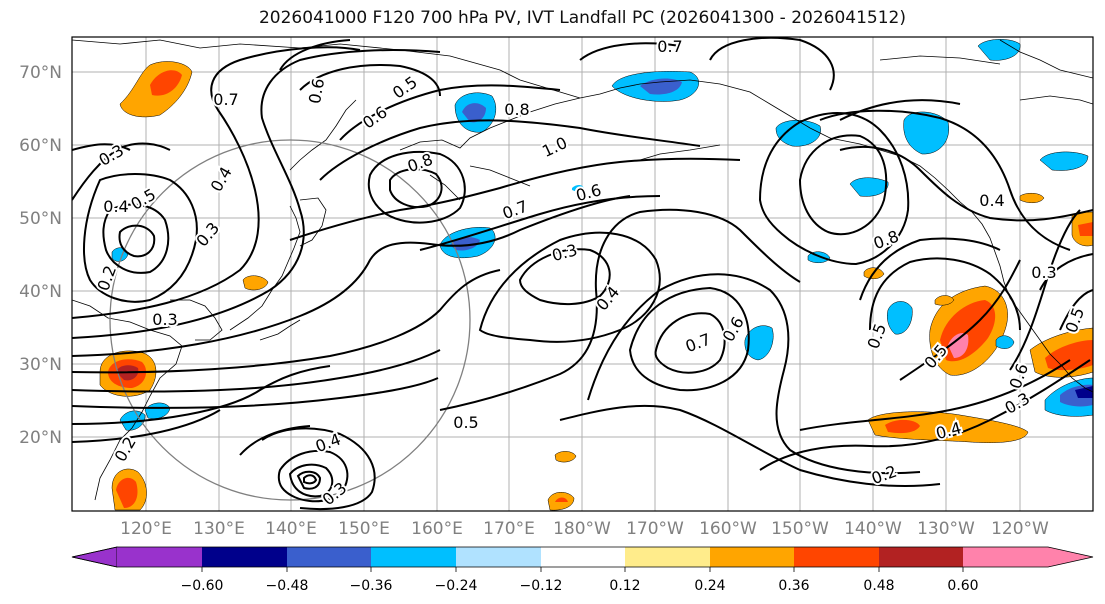 Image resolution: width=1105 pixels, height=604 pixels. Describe the element at coordinates (793, 586) in the screenshot. I see `colorbar-tick-label: 0.36` at that location.